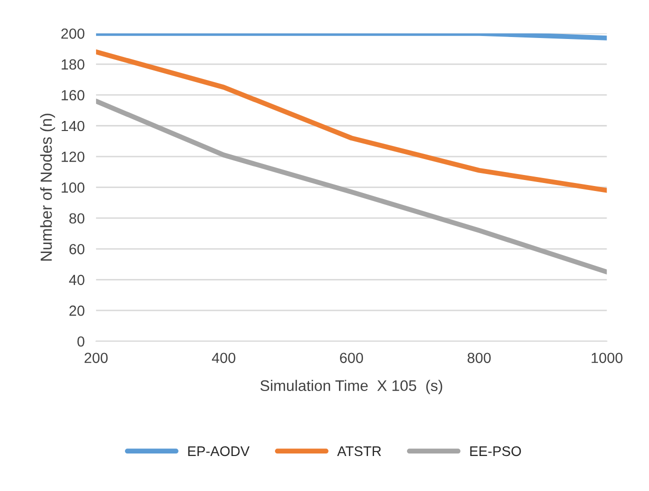 The image size is (649, 491). Describe the element at coordinates (73, 187) in the screenshot. I see `y-tick-label: 100` at that location.